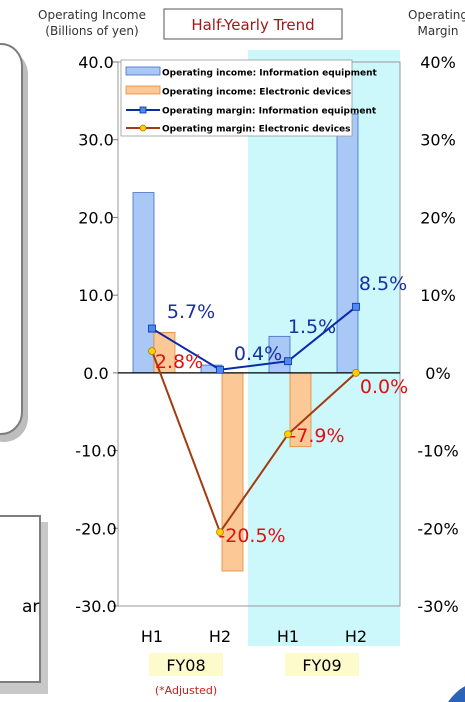 The width and height of the screenshot is (465, 702). Describe the element at coordinates (96, 62) in the screenshot. I see `left-tick-label: 40.0` at that location.